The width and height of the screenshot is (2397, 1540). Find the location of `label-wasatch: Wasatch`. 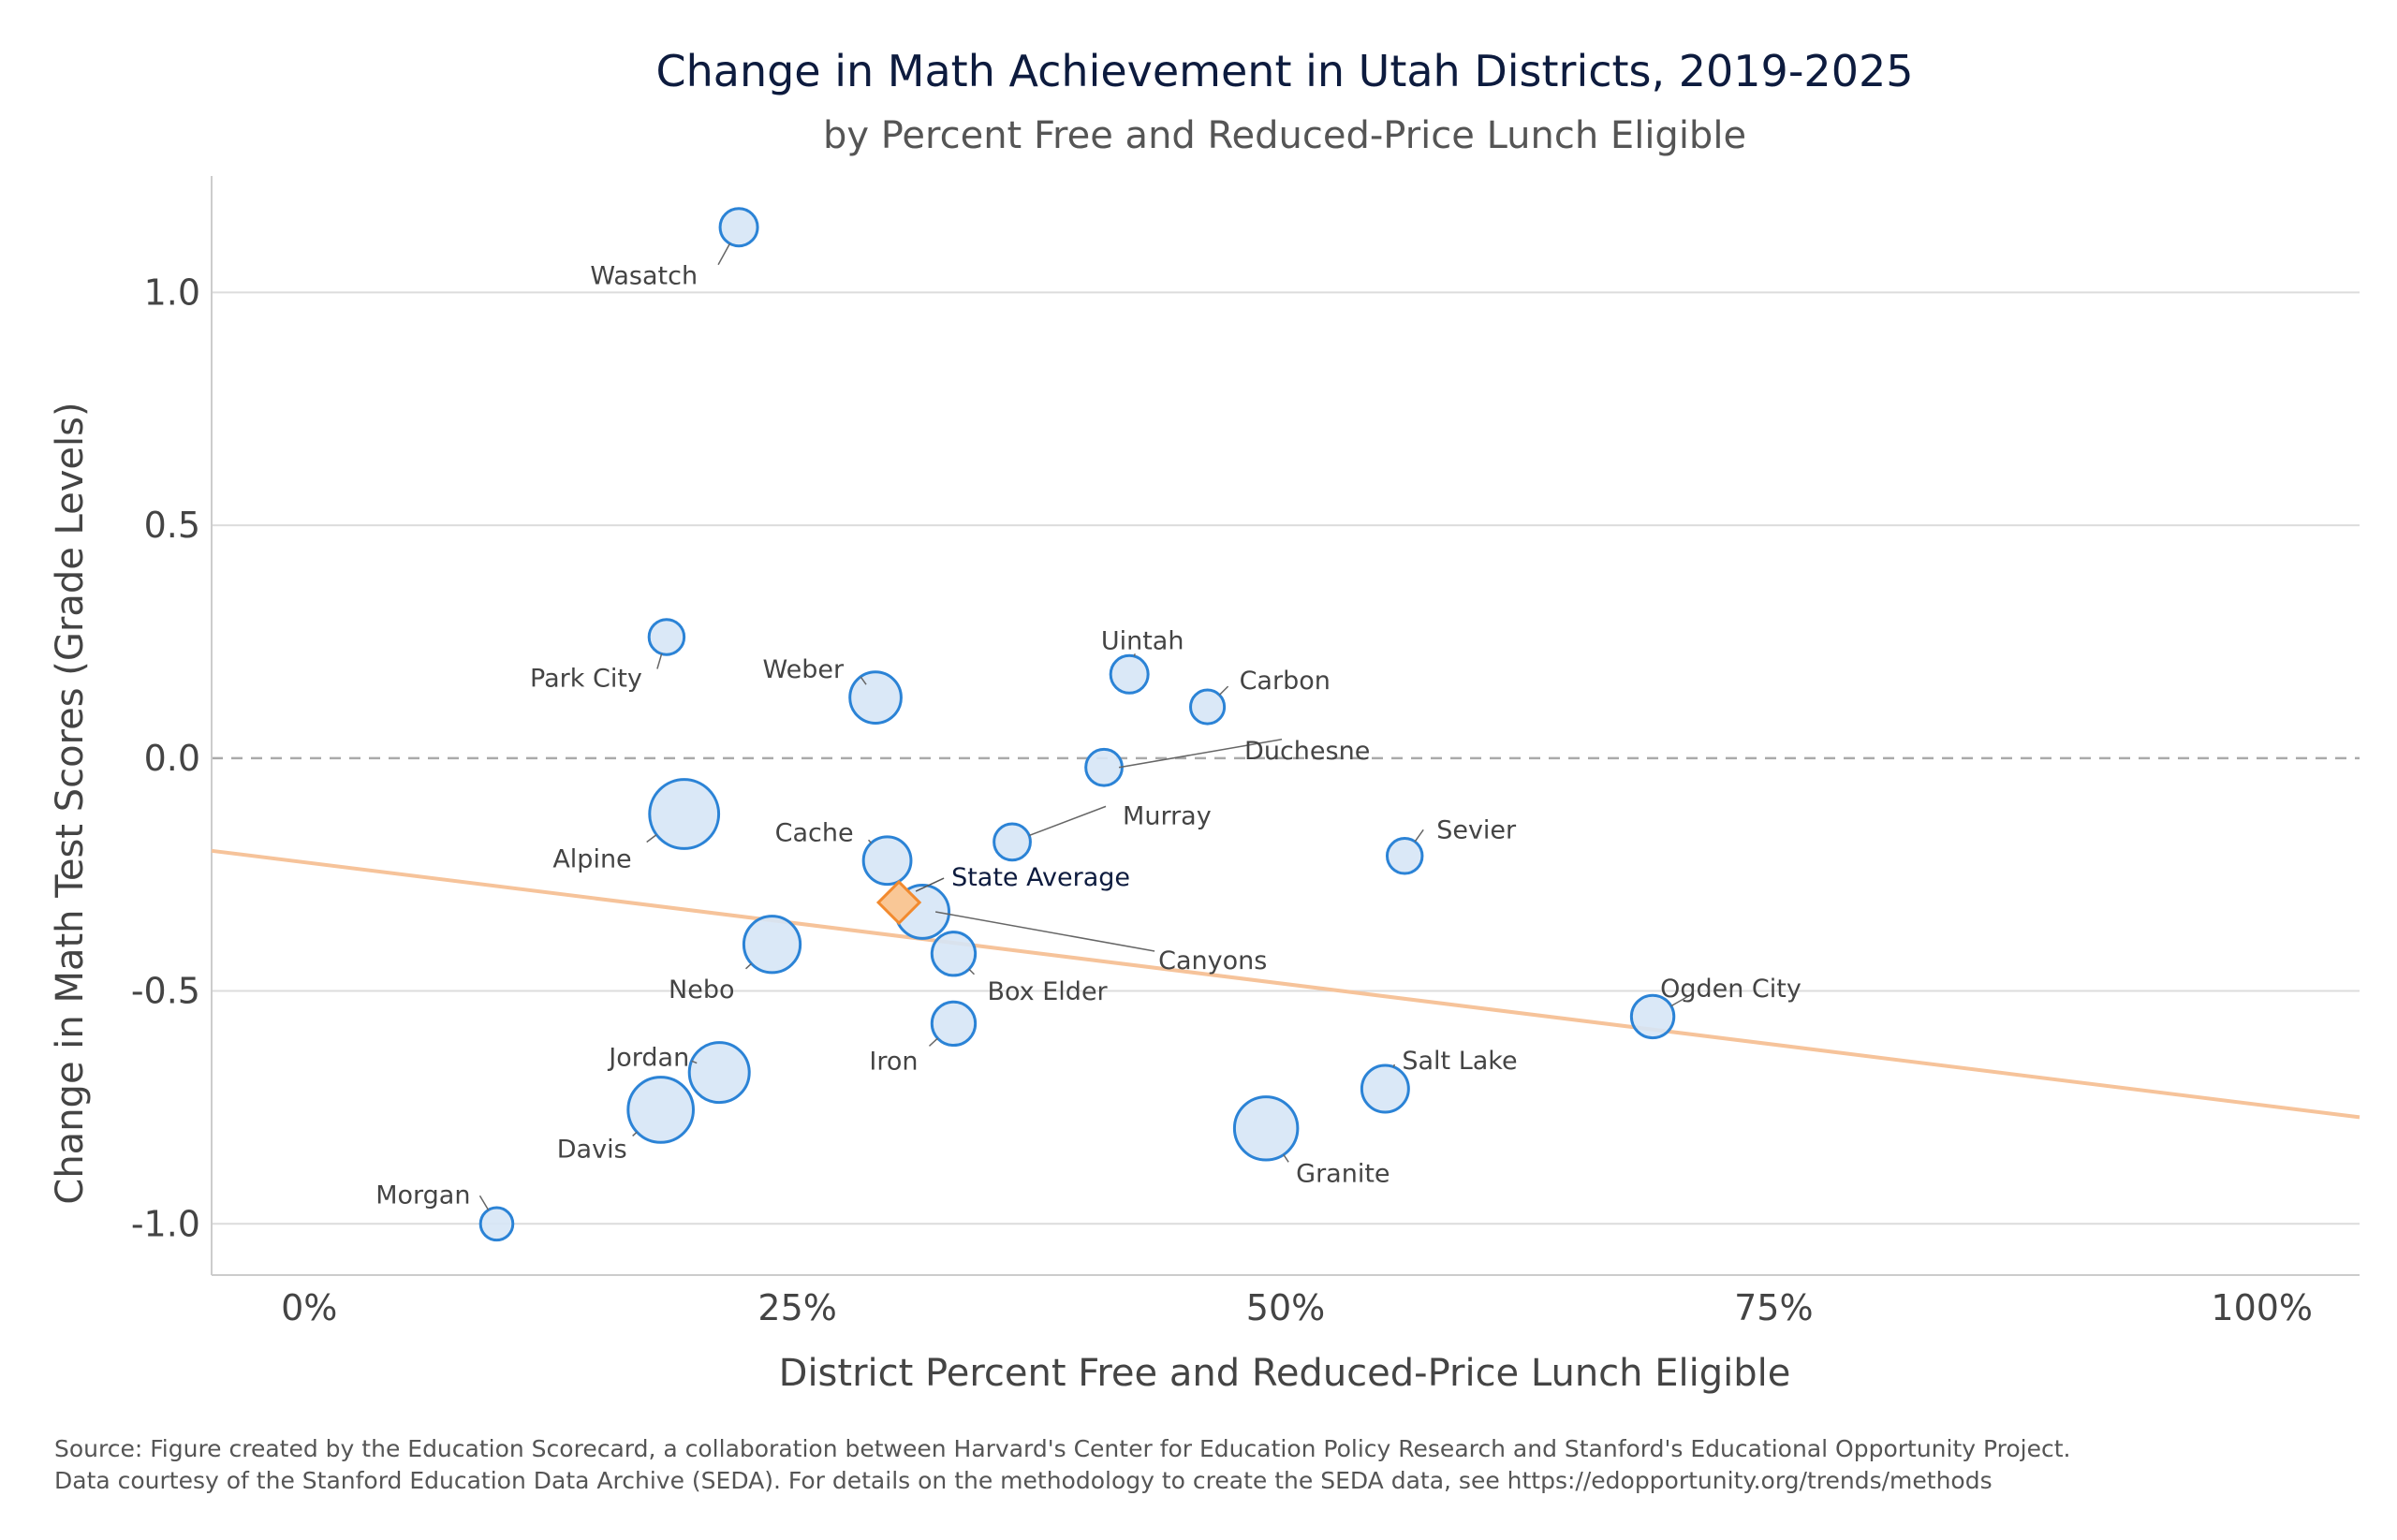

label-wasatch: Wasatch is located at coordinates (644, 276).